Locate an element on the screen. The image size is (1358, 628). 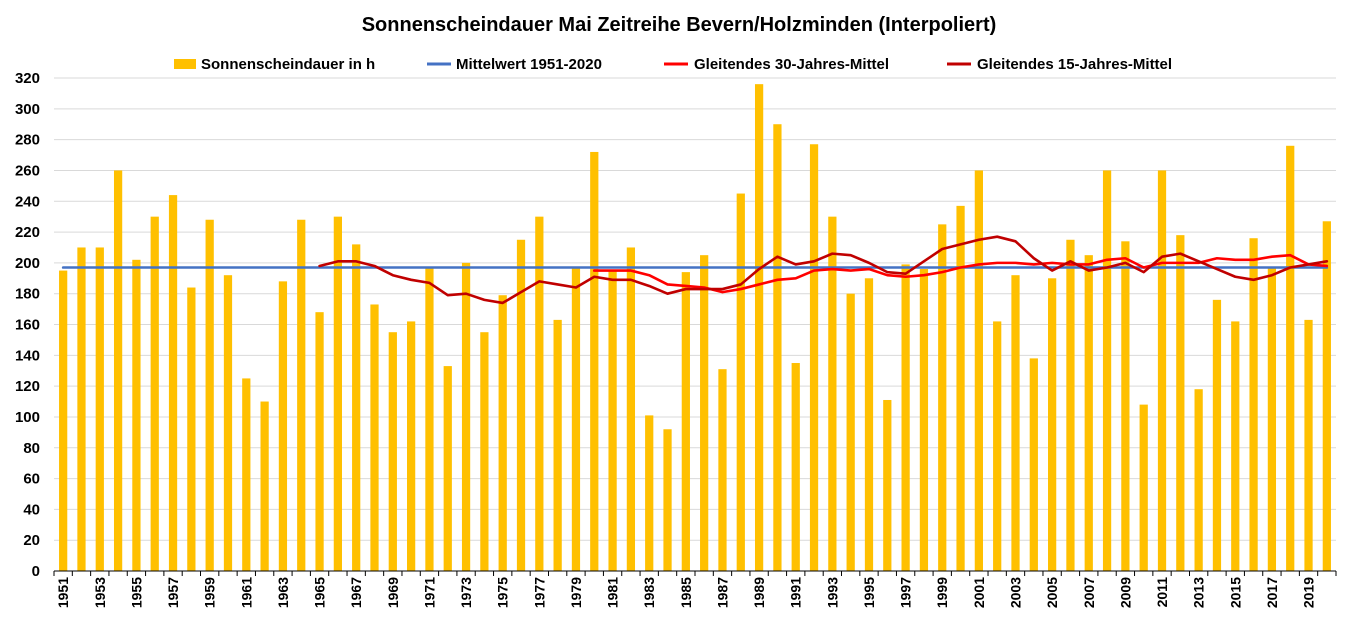
x-tick-label: 2005 is located at coordinates (1052, 592).